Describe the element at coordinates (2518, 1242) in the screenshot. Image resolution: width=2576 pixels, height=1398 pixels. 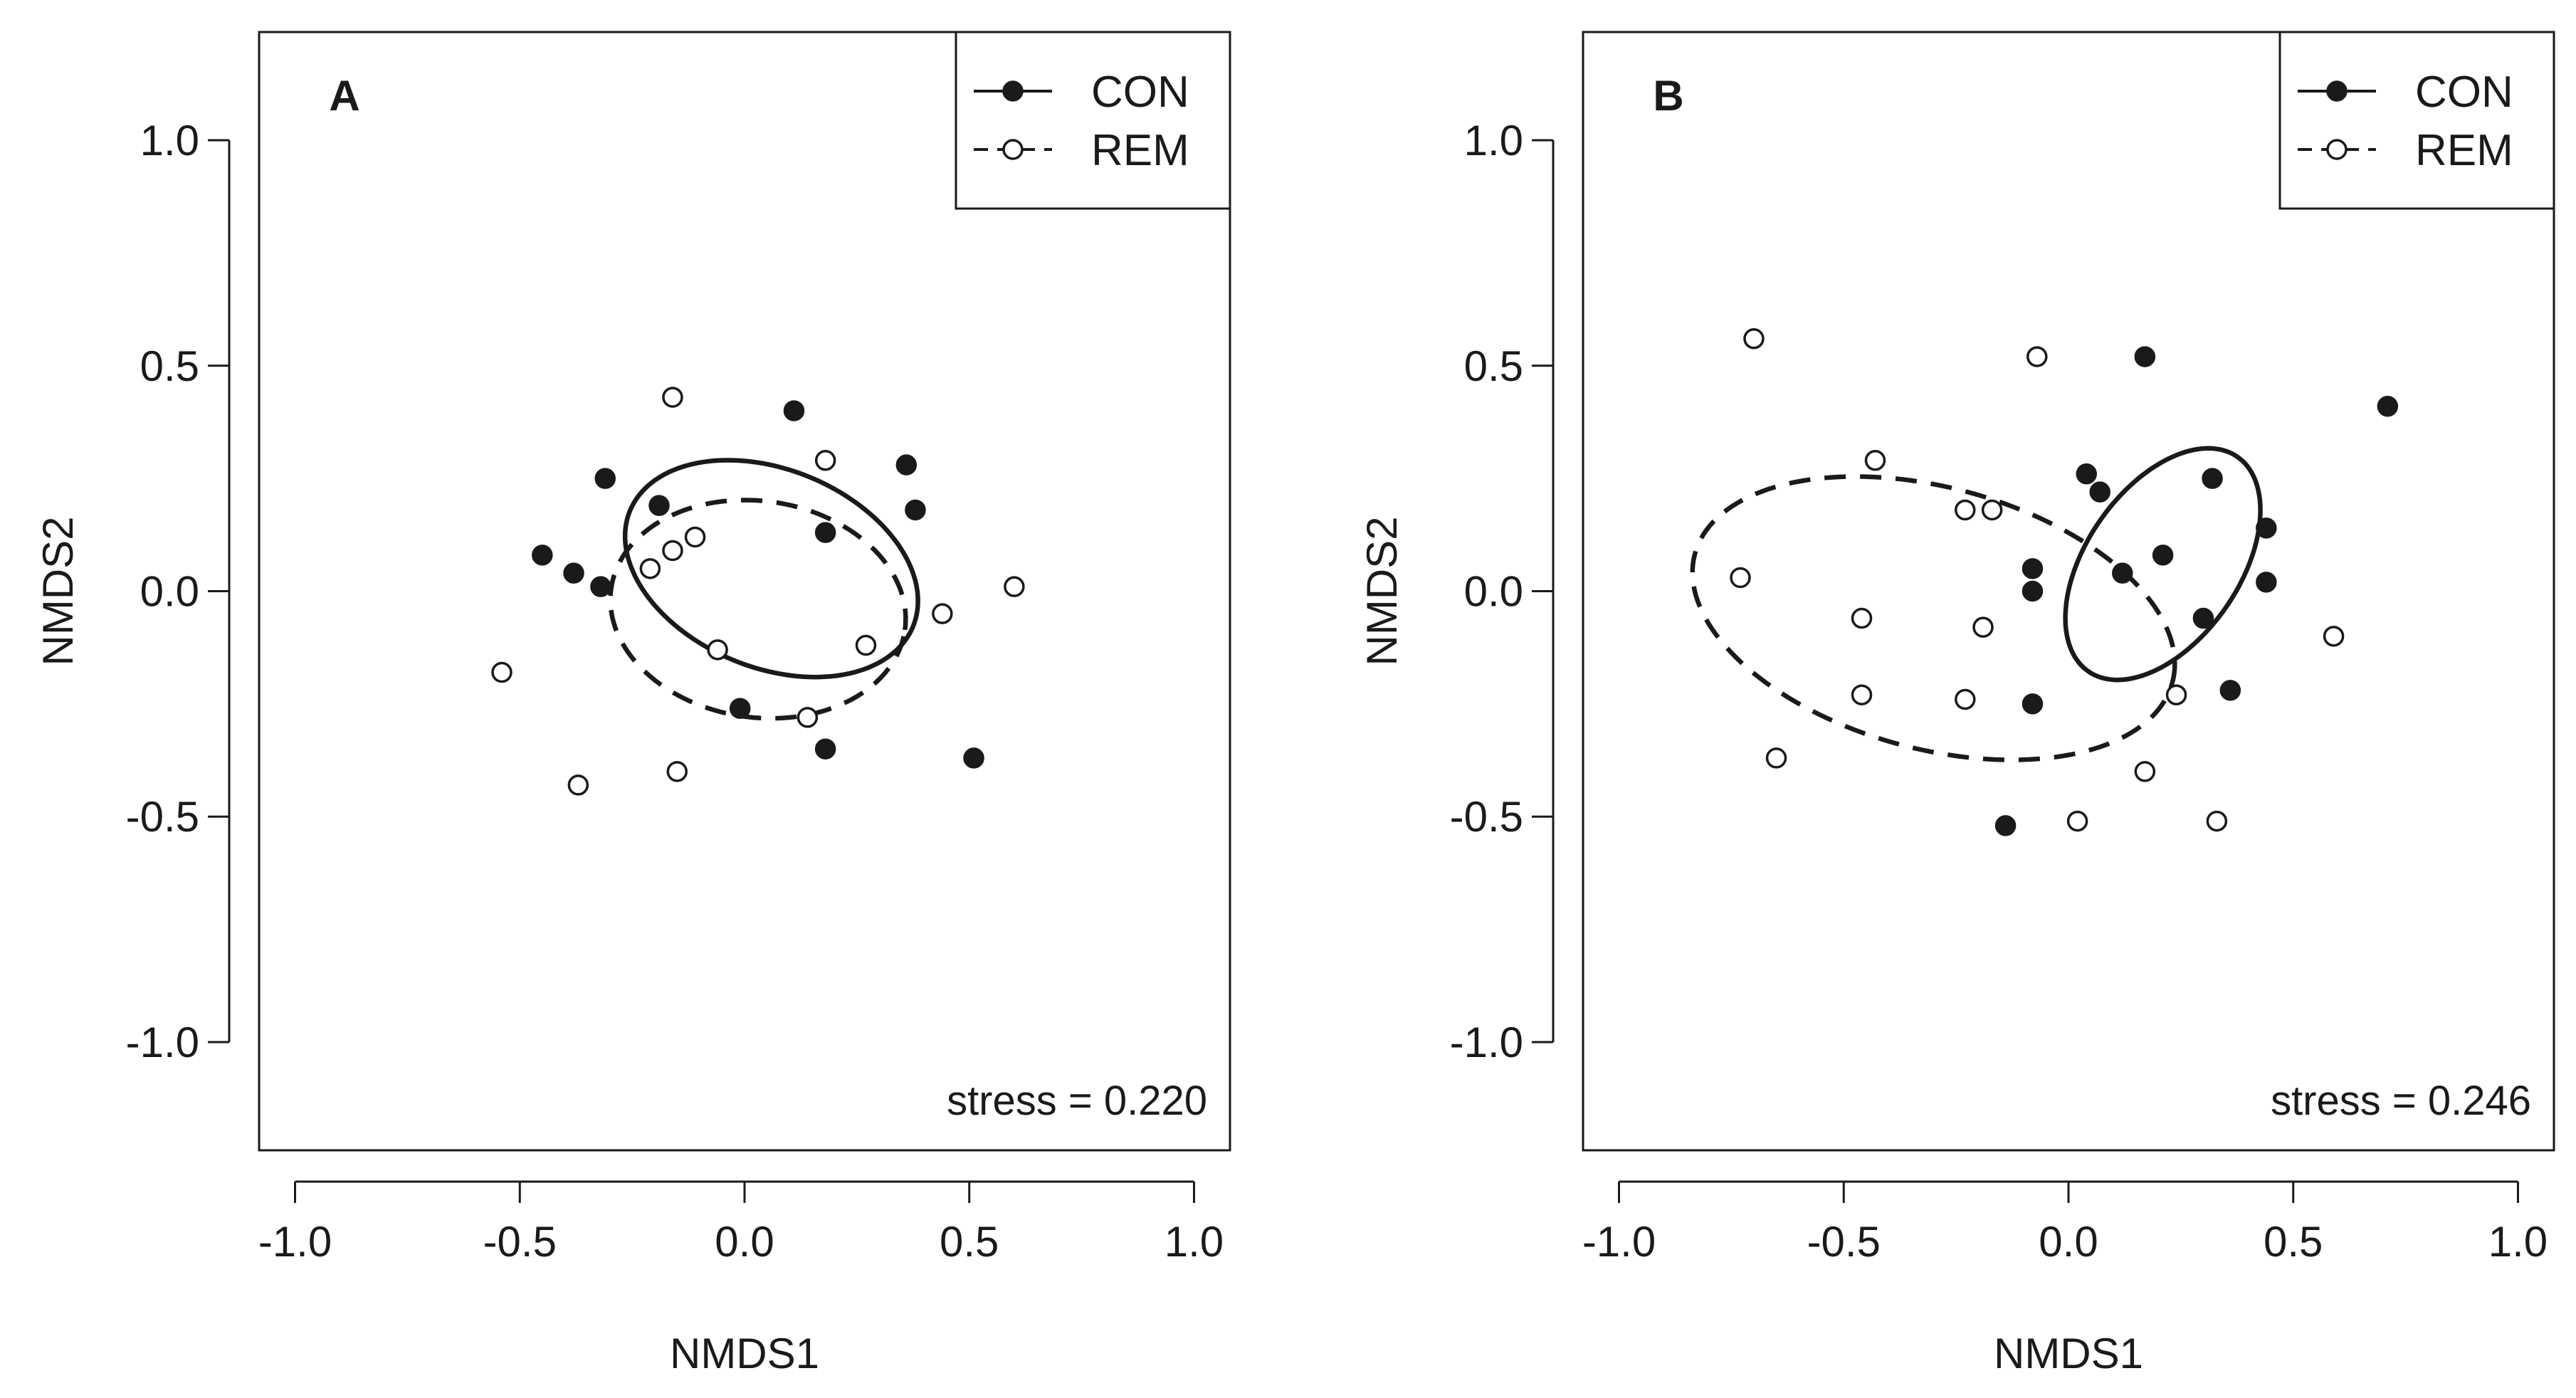
I see `x-tick-label: 1.0` at that location.